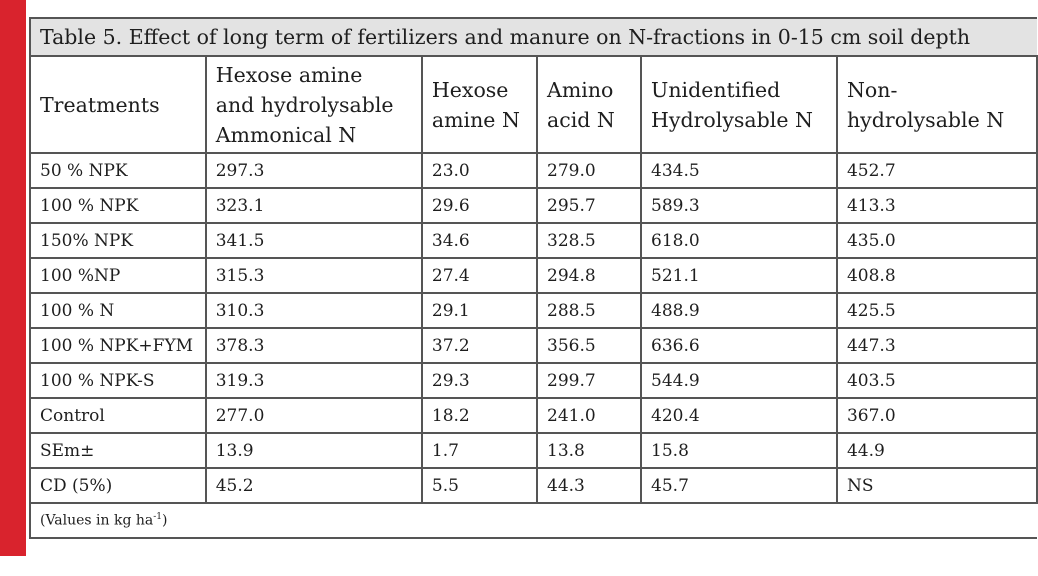  I want to click on value-cell: 413.3, so click(936, 205).